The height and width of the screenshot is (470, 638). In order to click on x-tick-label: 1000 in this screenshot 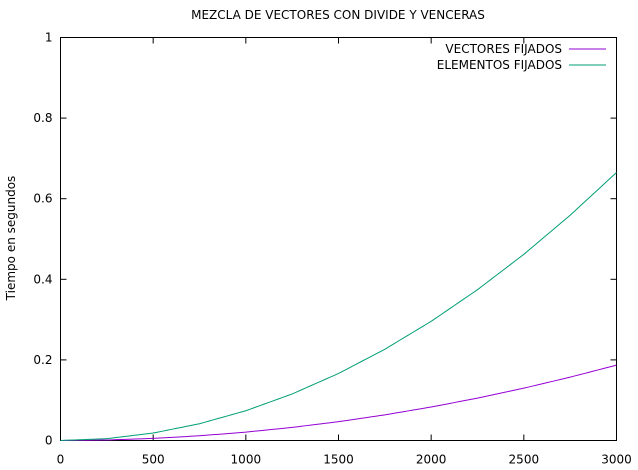, I will do `click(246, 460)`.